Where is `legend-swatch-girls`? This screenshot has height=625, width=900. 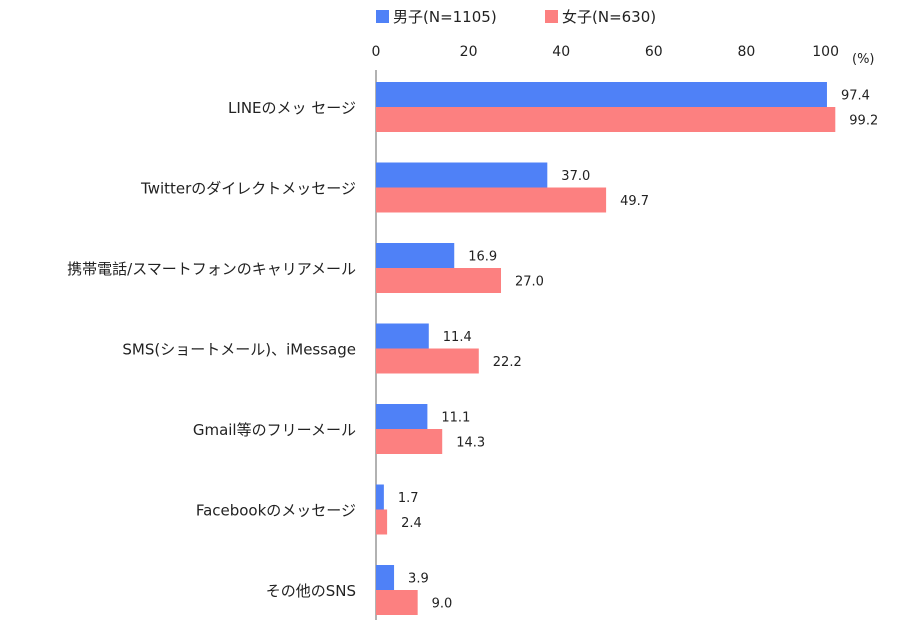 legend-swatch-girls is located at coordinates (551, 16).